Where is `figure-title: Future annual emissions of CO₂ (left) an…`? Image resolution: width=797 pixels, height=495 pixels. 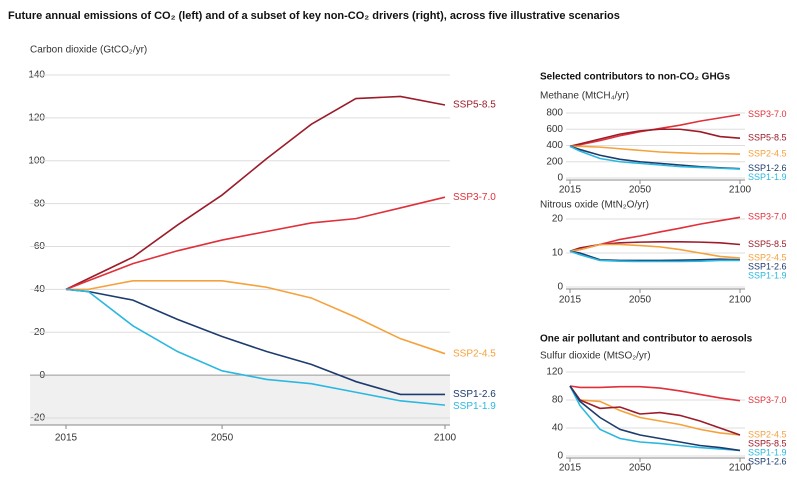
figure-title: Future annual emissions of CO₂ (left) an… is located at coordinates (314, 16).